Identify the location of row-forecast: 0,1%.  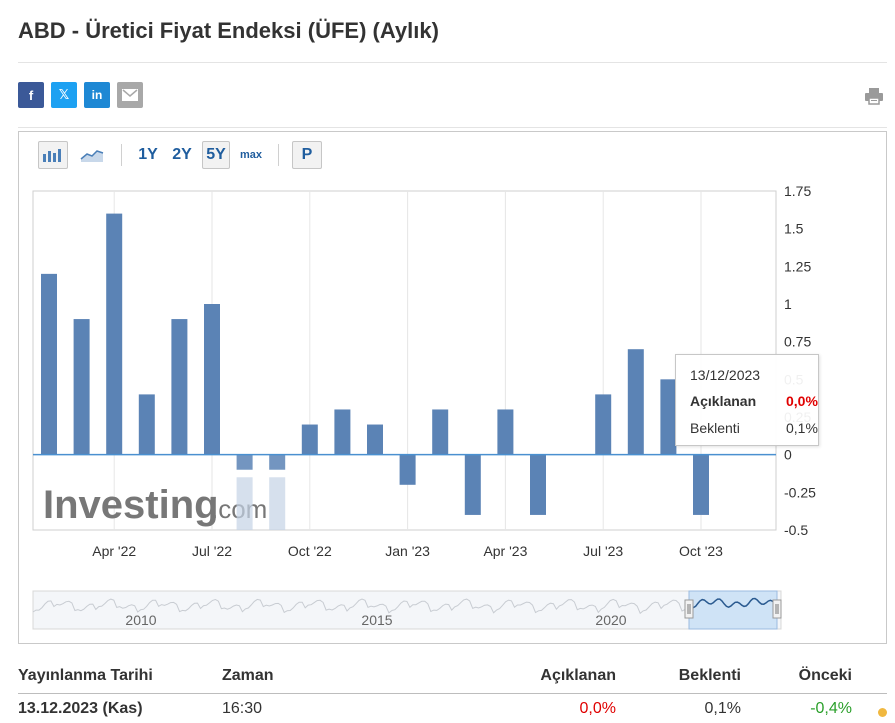
(722, 708).